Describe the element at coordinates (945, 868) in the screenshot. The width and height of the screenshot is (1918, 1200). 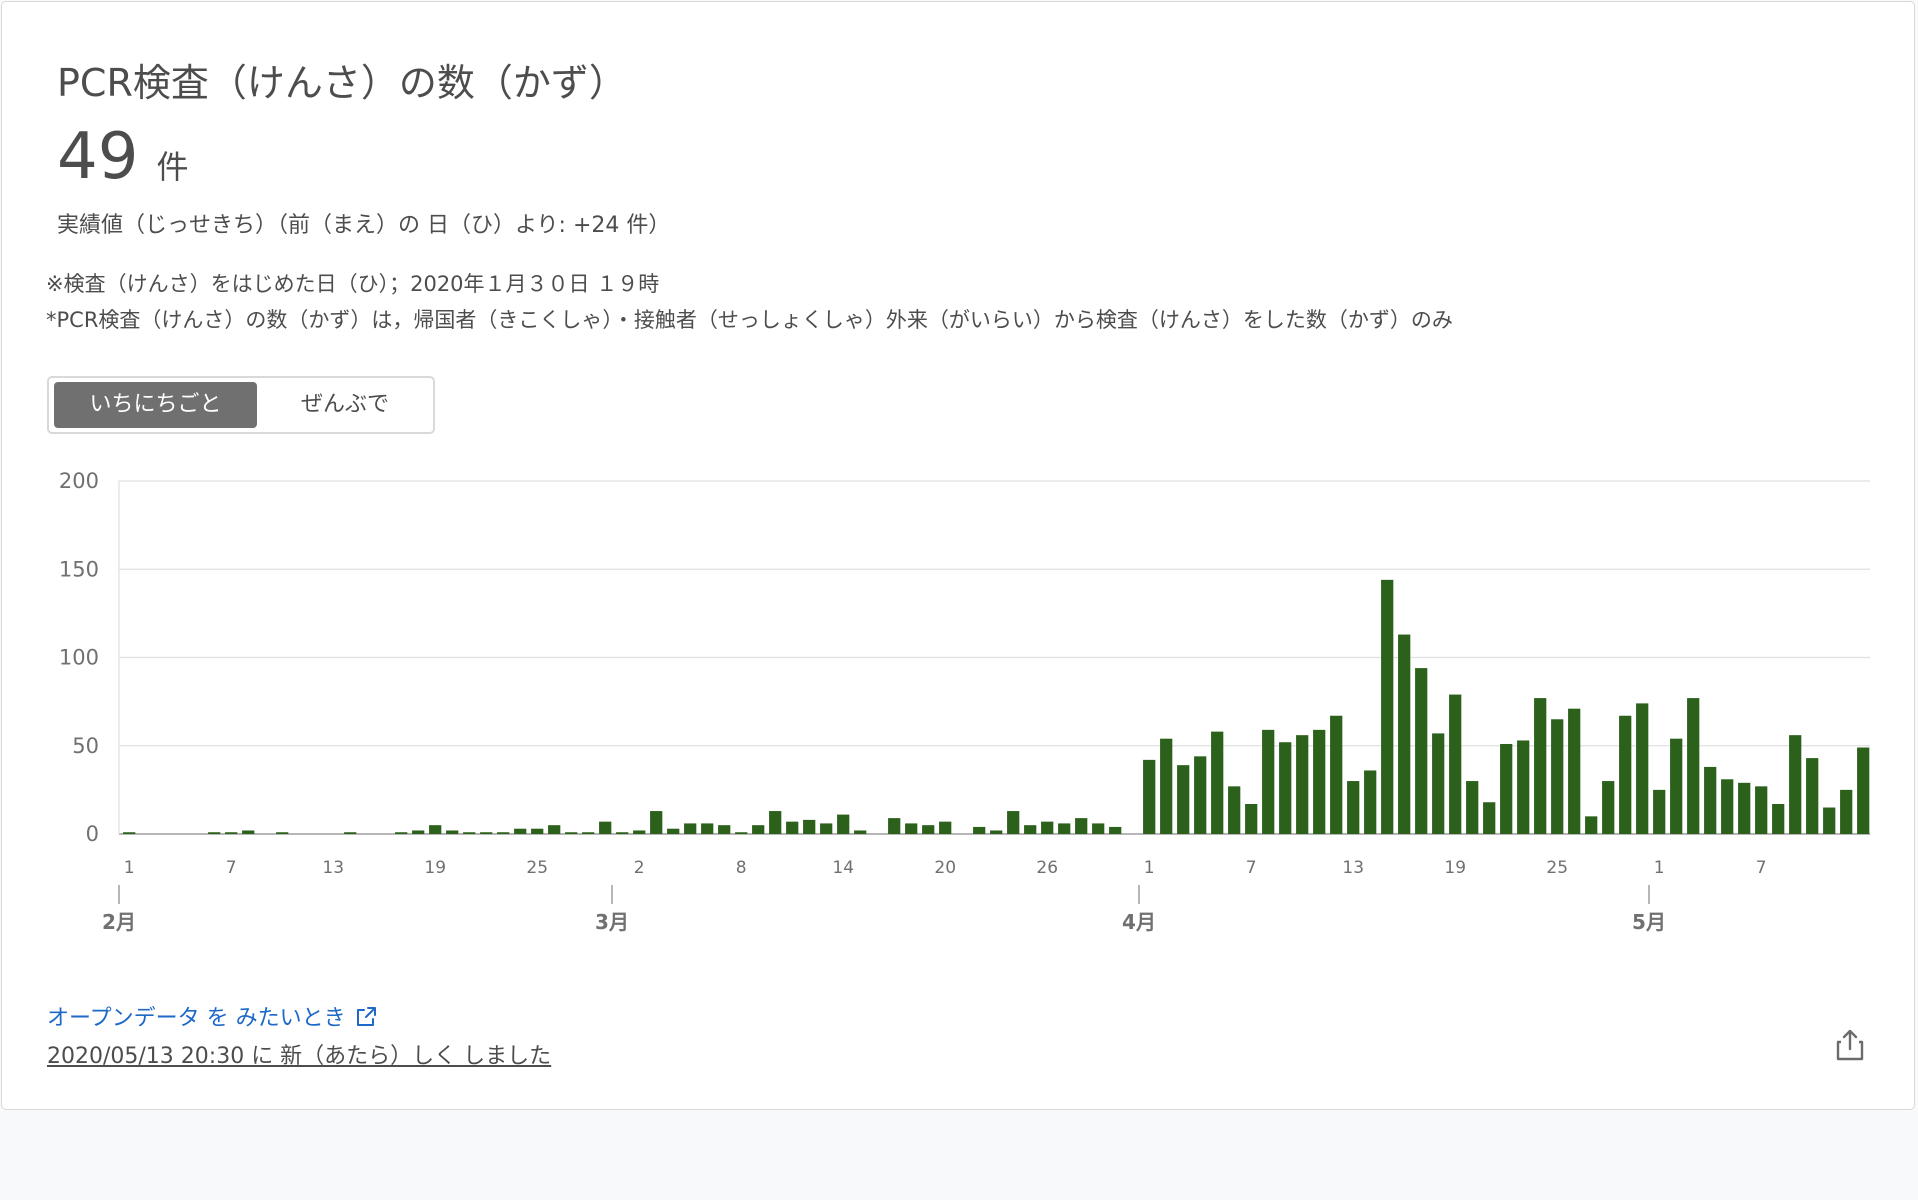
I see `x-tick-label: 20` at that location.